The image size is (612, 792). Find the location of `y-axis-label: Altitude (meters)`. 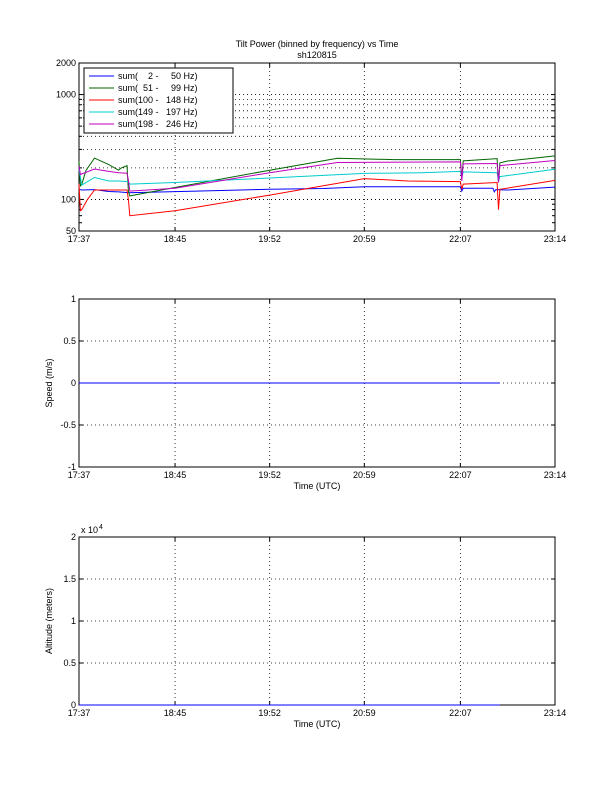

y-axis-label: Altitude (meters) is located at coordinates (49, 621).